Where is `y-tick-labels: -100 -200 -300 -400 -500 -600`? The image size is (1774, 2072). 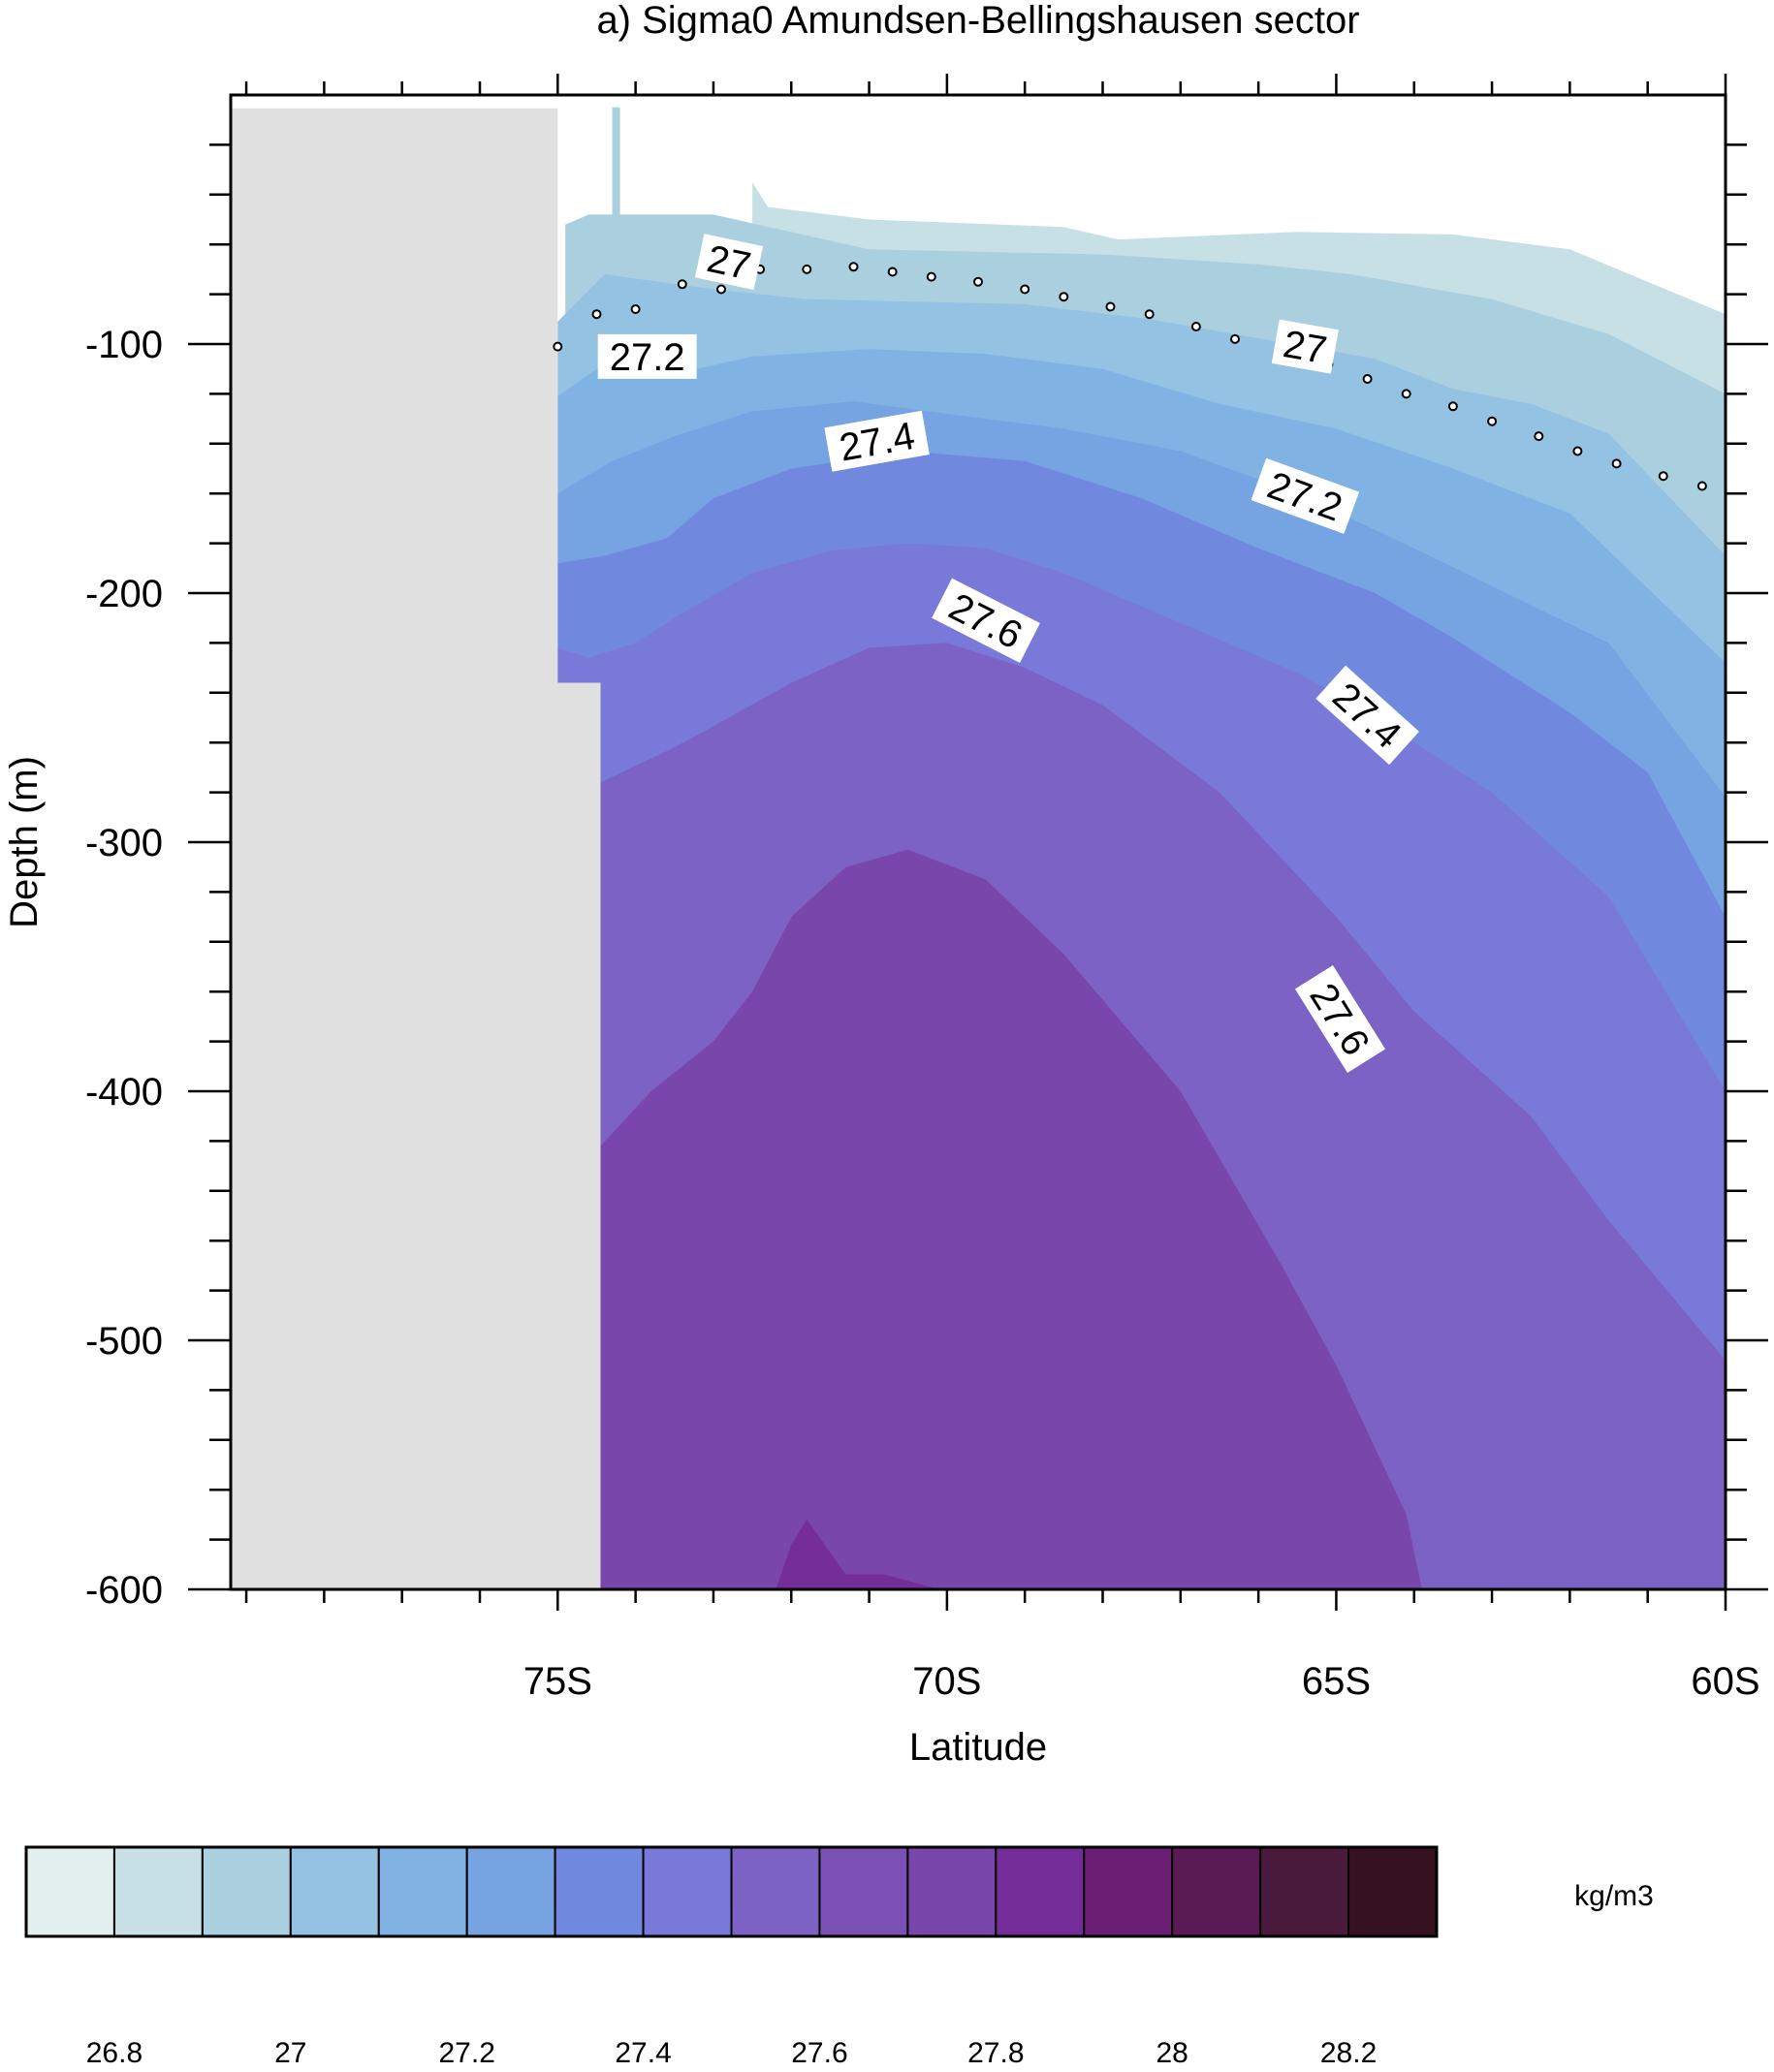 y-tick-labels: -100 -200 -300 -400 -500 -600 is located at coordinates (124, 968).